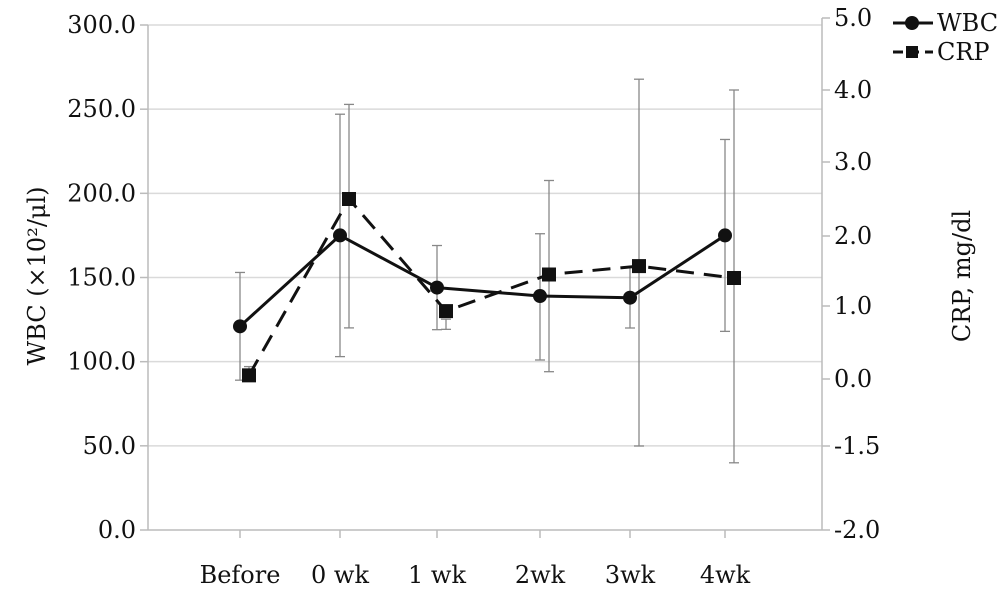 This screenshot has height=591, width=1000. What do you see at coordinates (912, 23) in the screenshot?
I see `legend-marker-wbc` at bounding box center [912, 23].